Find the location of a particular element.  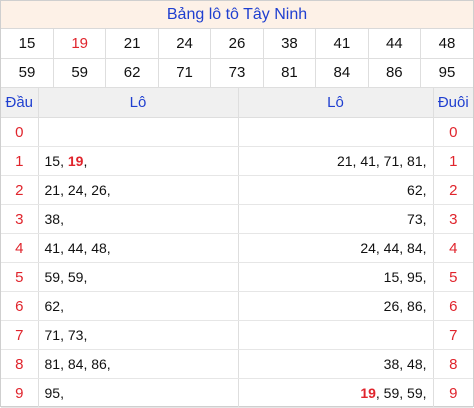

lo-left-cell: 21, 24, 26, is located at coordinates (138, 190).